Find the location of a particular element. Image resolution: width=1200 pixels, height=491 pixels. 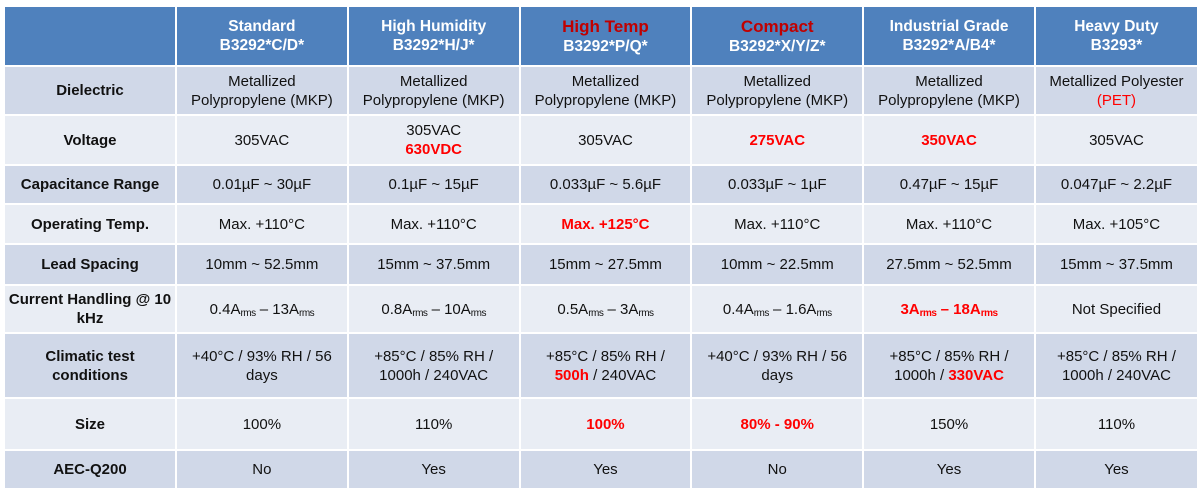

cell-text: 110% is located at coordinates (1116, 424).